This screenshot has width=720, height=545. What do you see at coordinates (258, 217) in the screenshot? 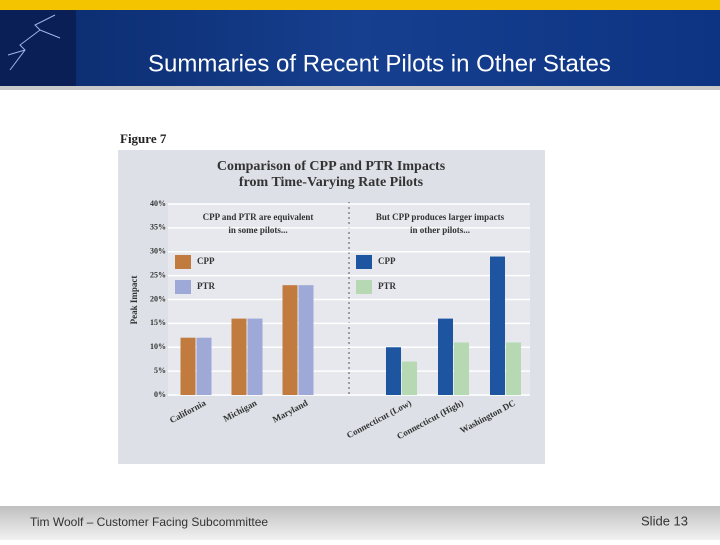
I see `annotation: CPP and PTR are equivalent` at bounding box center [258, 217].